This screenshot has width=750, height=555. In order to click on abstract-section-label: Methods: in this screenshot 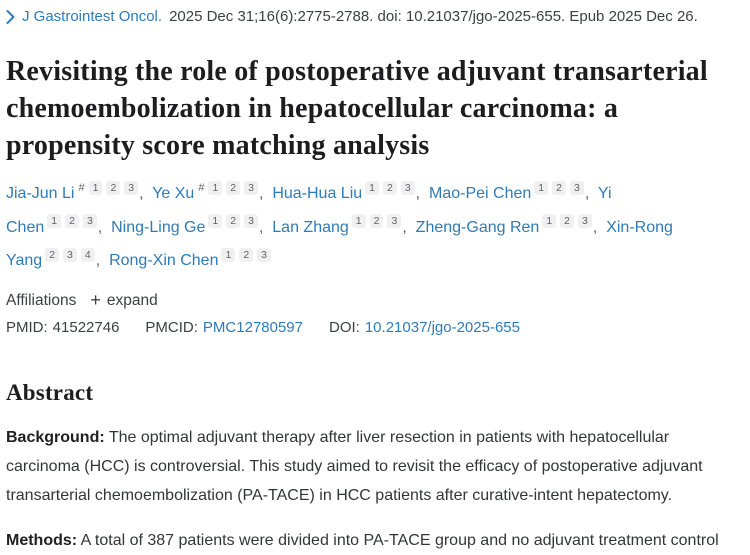, I will do `click(42, 540)`.